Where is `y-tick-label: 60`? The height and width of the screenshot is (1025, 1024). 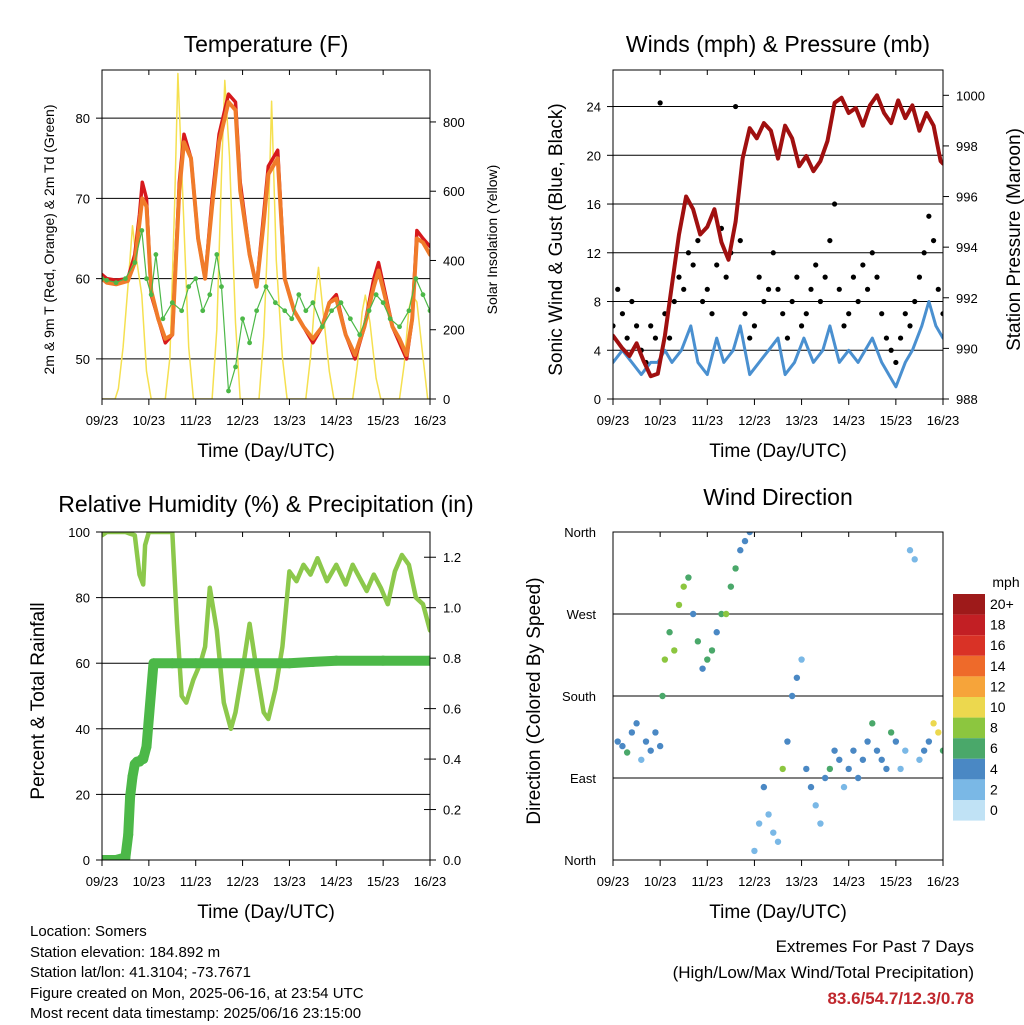 y-tick-label: 60 is located at coordinates (83, 663).